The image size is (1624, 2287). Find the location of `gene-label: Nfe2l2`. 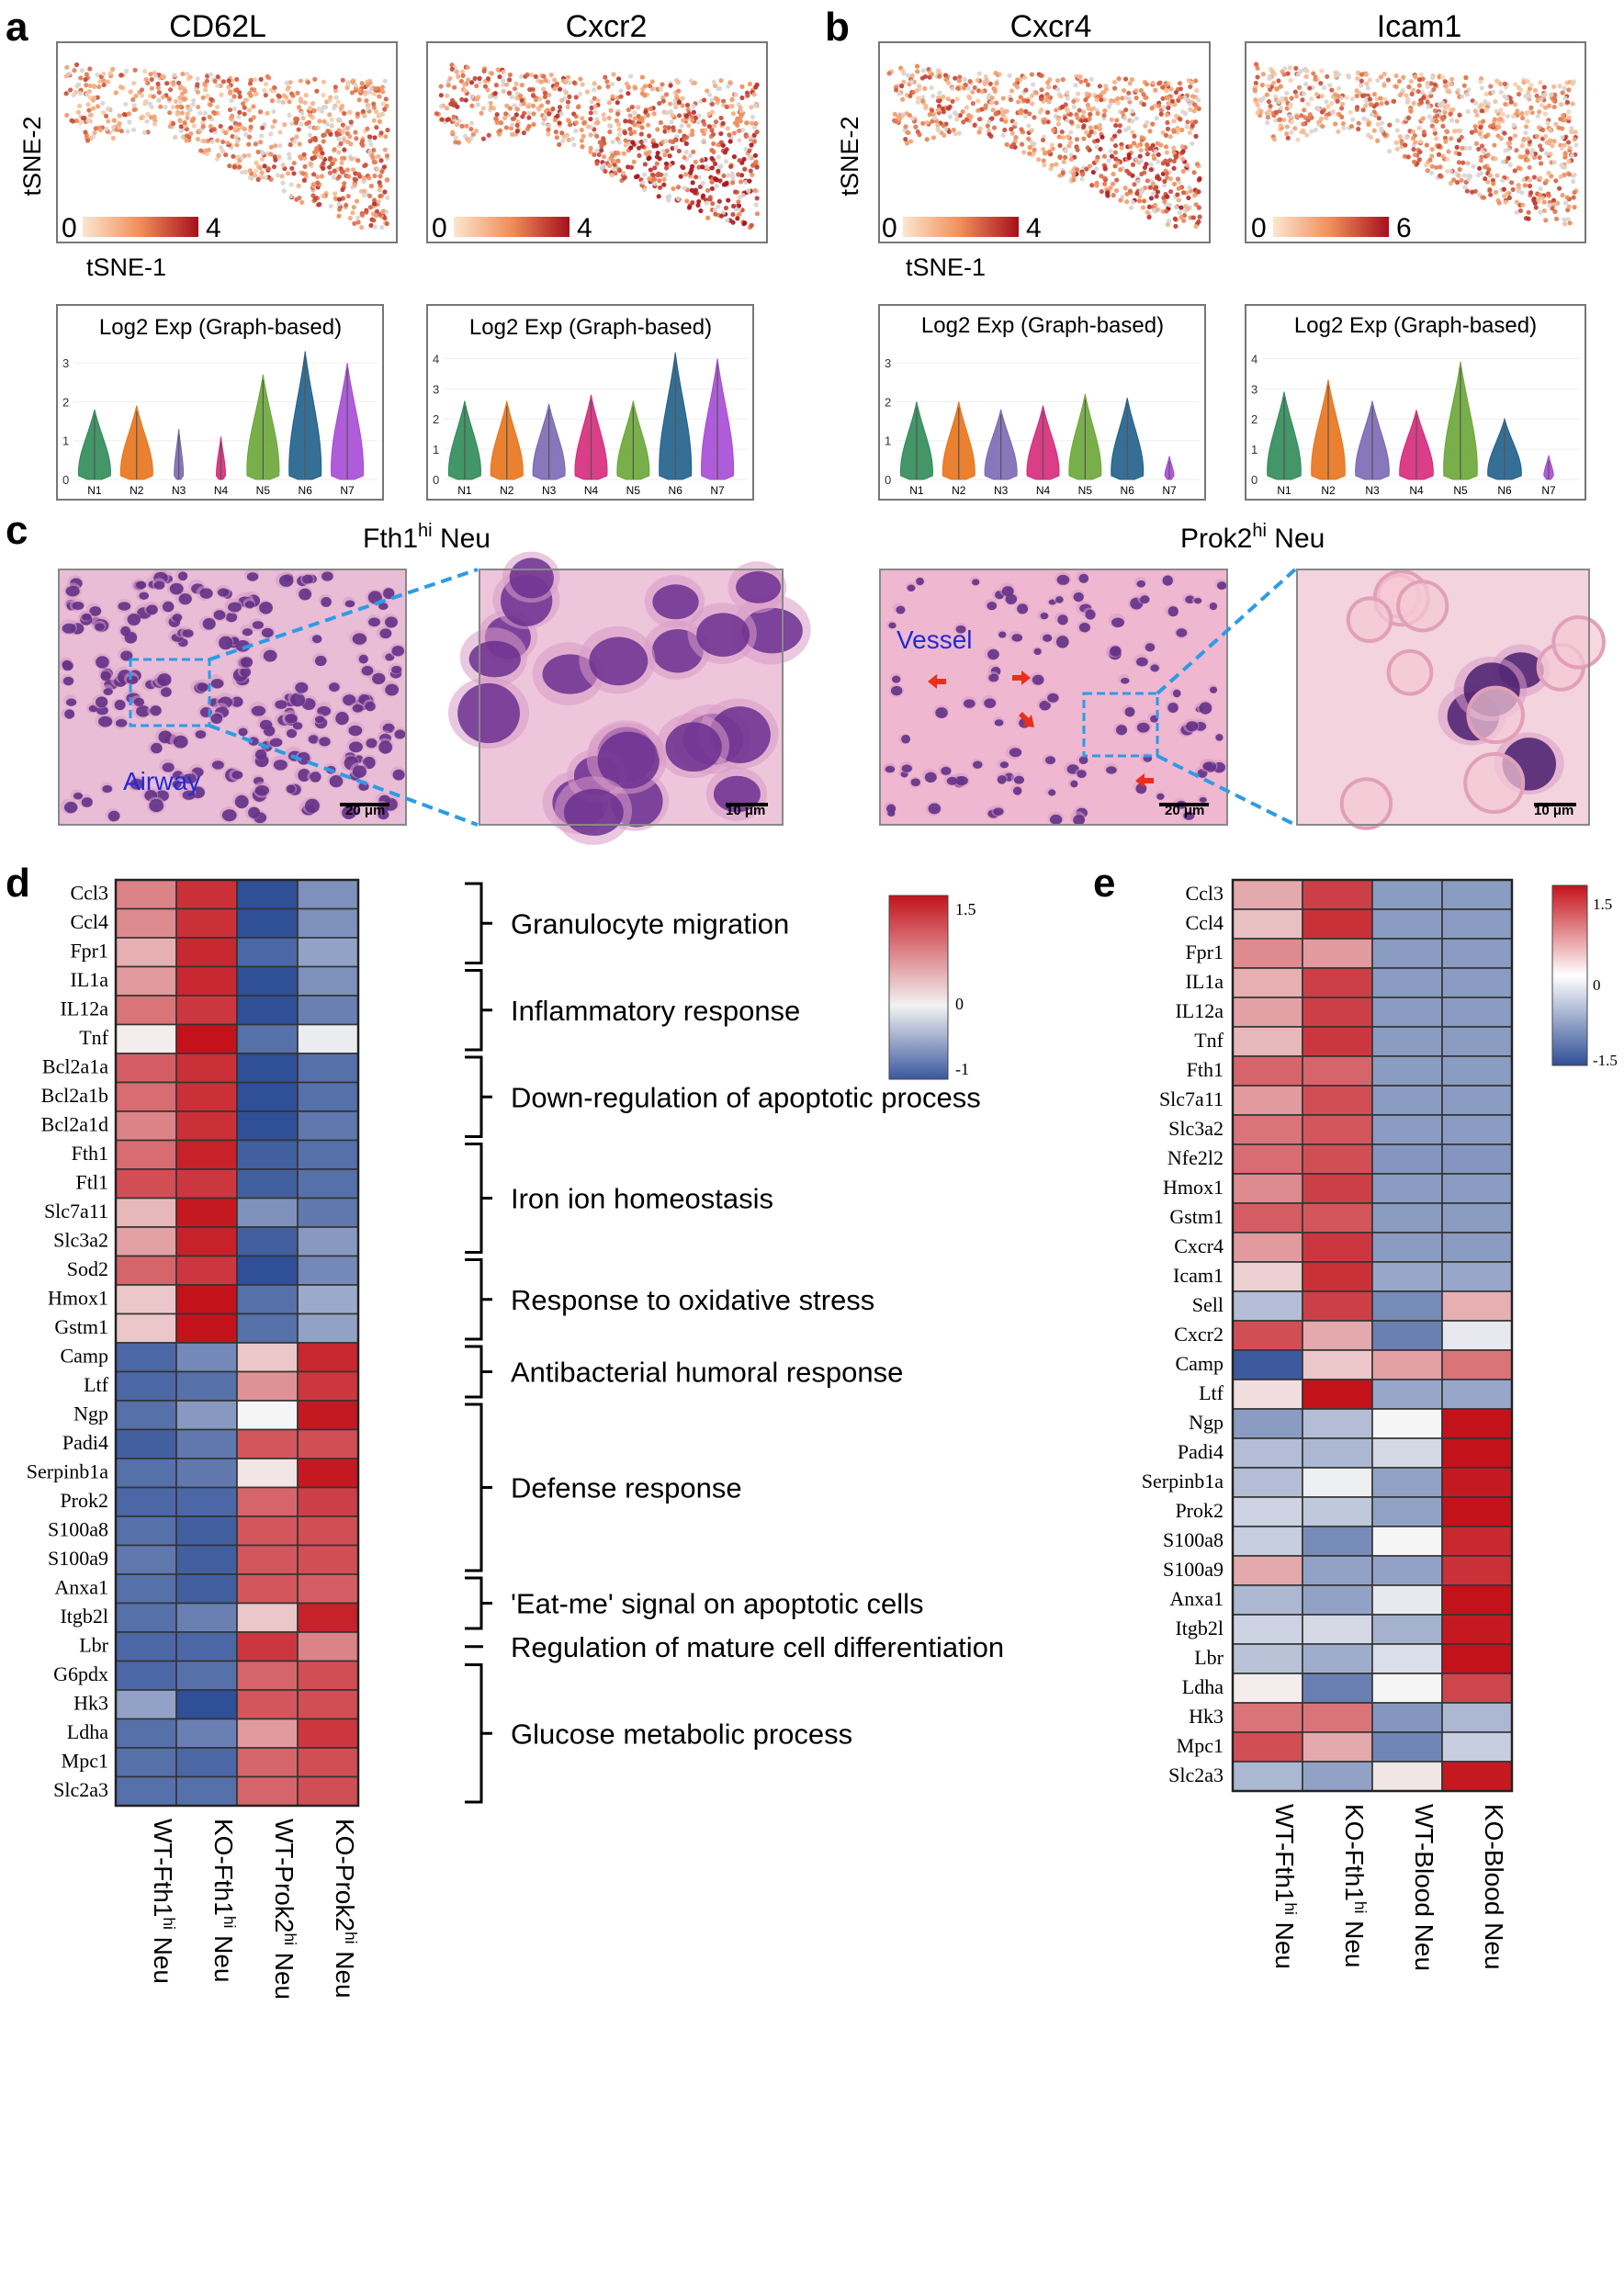

gene-label: Nfe2l2 is located at coordinates (1195, 1157).